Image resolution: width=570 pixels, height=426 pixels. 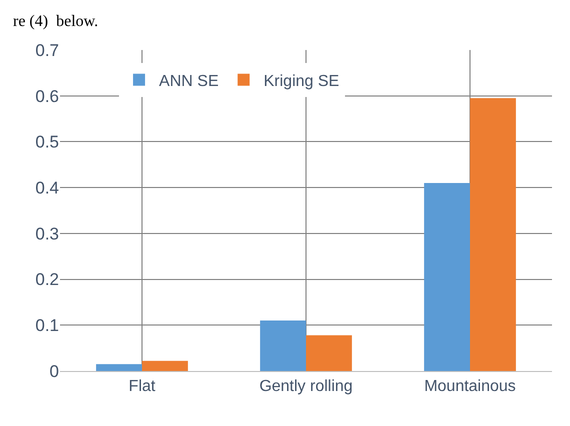 What do you see at coordinates (54, 371) in the screenshot?
I see `y-tick-label: 0` at bounding box center [54, 371].